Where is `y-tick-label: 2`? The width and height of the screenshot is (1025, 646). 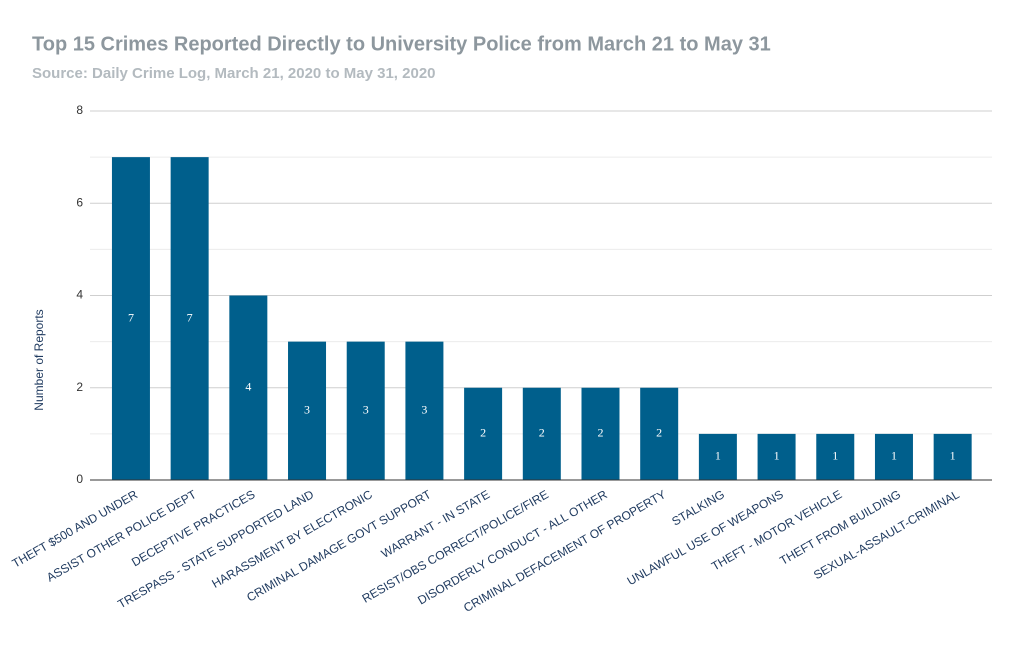
y-tick-label: 2 is located at coordinates (79, 387).